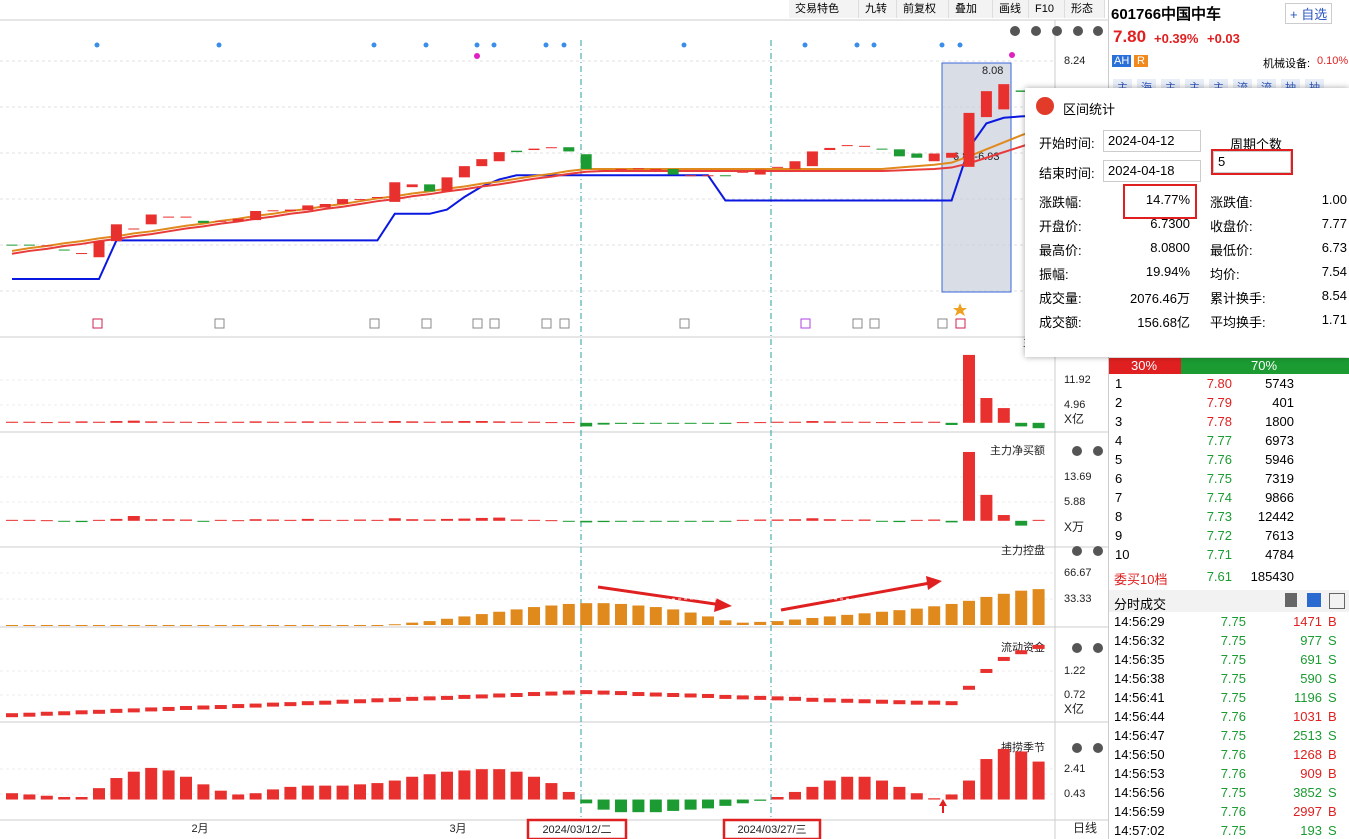 This screenshot has width=1349, height=839. Describe the element at coordinates (1011, 9) in the screenshot. I see `toolbar-button: 画线` at that location.